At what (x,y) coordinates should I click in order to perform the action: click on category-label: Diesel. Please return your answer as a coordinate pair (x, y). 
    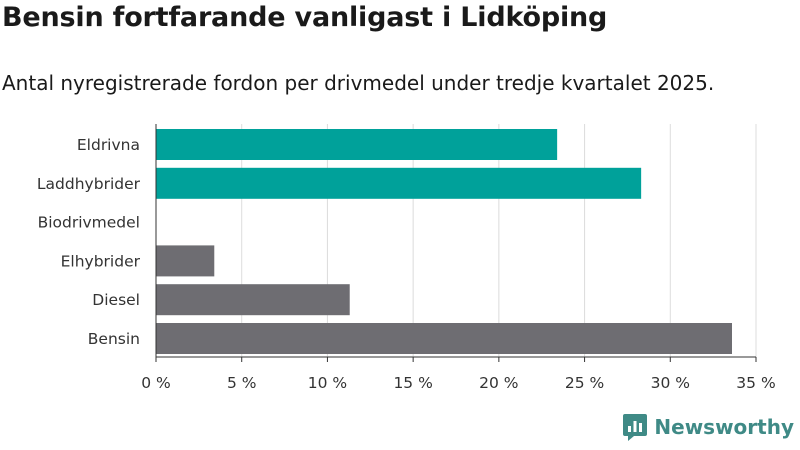
    Looking at the image, I should click on (116, 300).